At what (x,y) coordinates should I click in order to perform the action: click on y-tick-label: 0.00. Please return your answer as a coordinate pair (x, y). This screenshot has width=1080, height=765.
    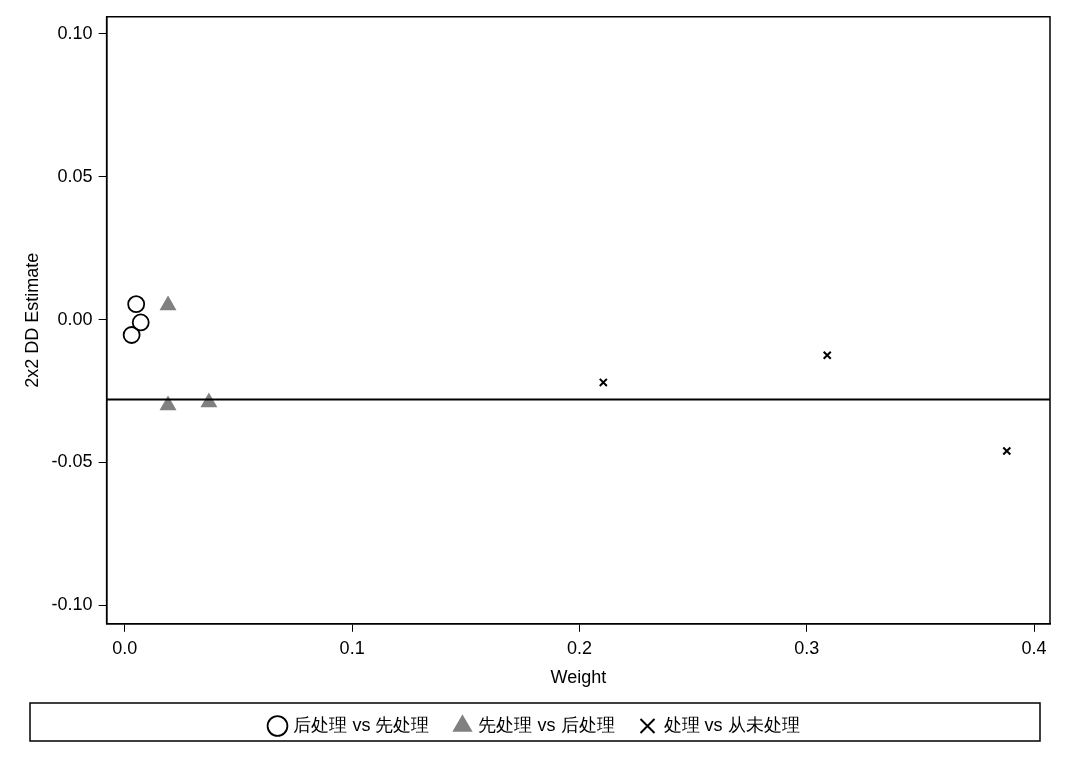
    Looking at the image, I should click on (75, 318).